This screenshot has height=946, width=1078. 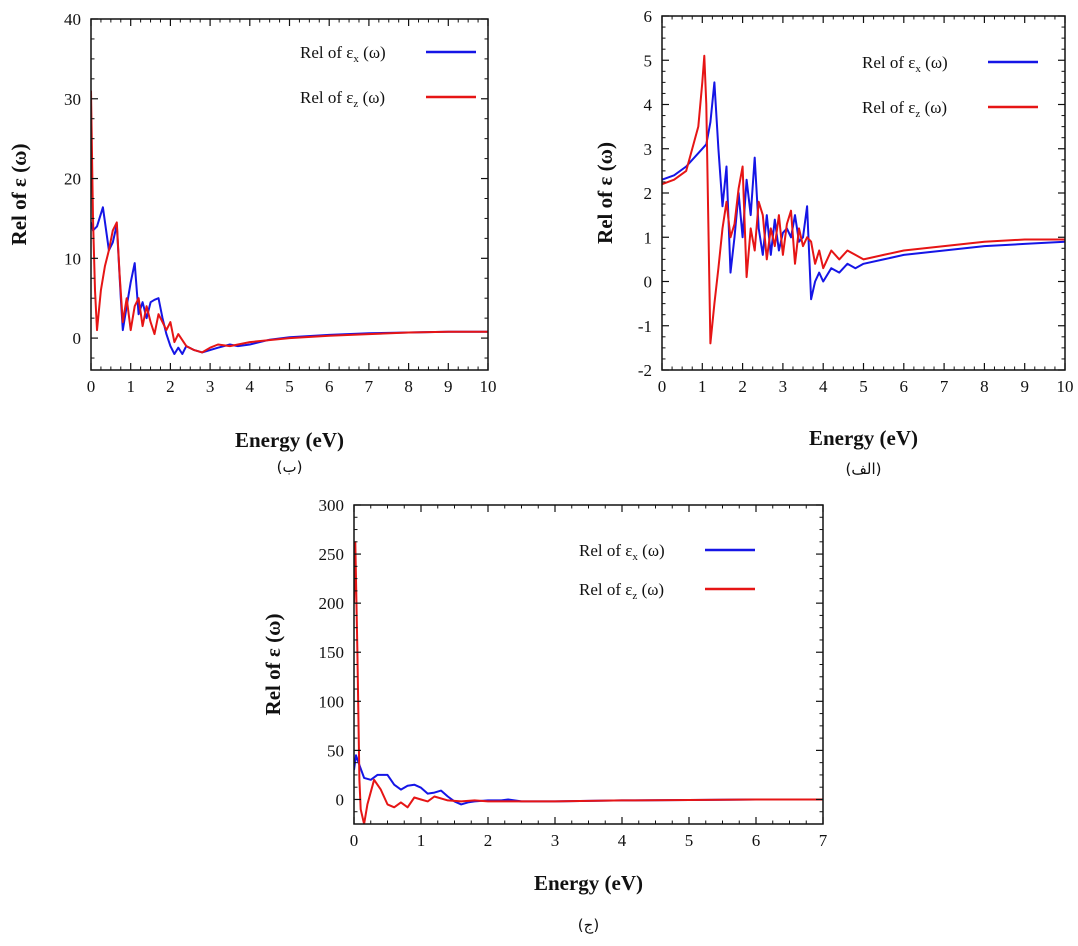 I want to click on y-tick-label: 150, so click(x=332, y=652).